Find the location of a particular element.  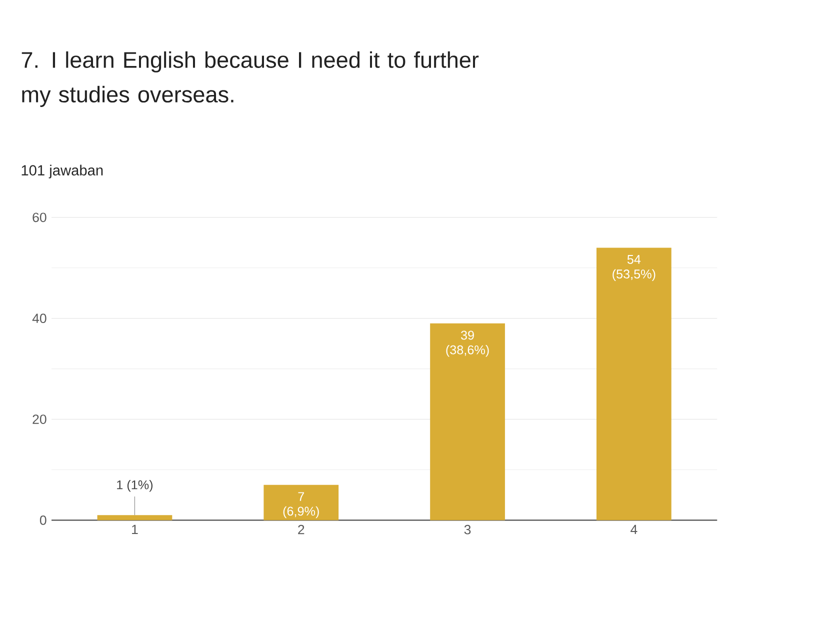

x-tick-label: 3 is located at coordinates (467, 529).